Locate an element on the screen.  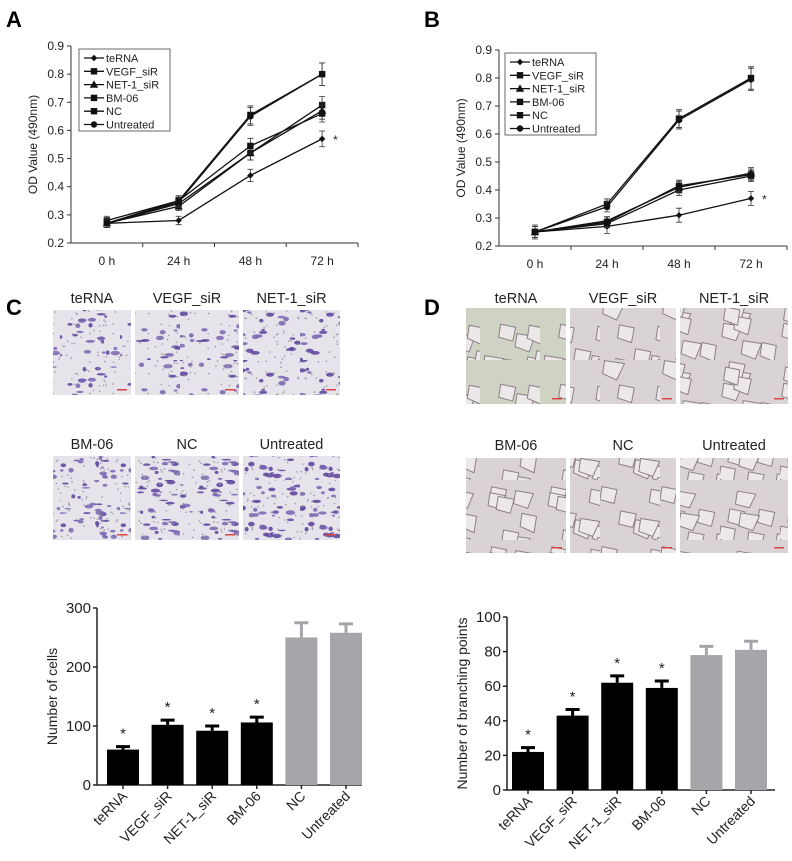
legend-label: teRNA is located at coordinates (122, 59).